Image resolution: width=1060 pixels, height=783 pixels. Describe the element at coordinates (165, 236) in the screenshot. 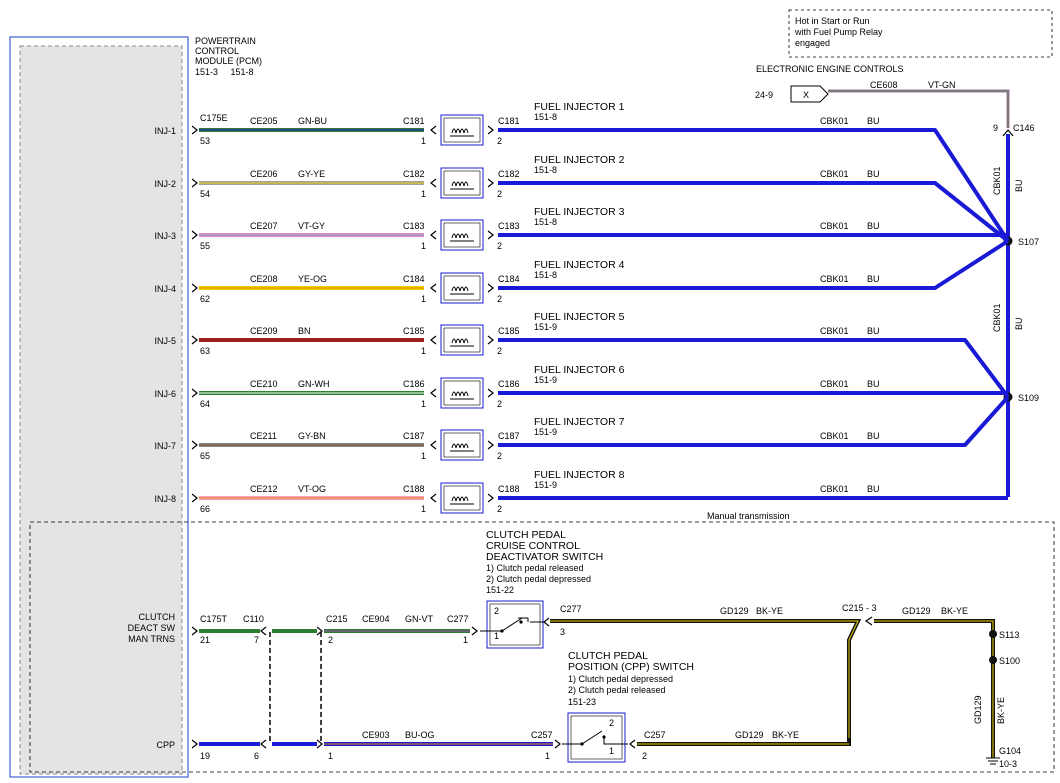

I see `injector-3-pcm-label: INJ-3` at that location.